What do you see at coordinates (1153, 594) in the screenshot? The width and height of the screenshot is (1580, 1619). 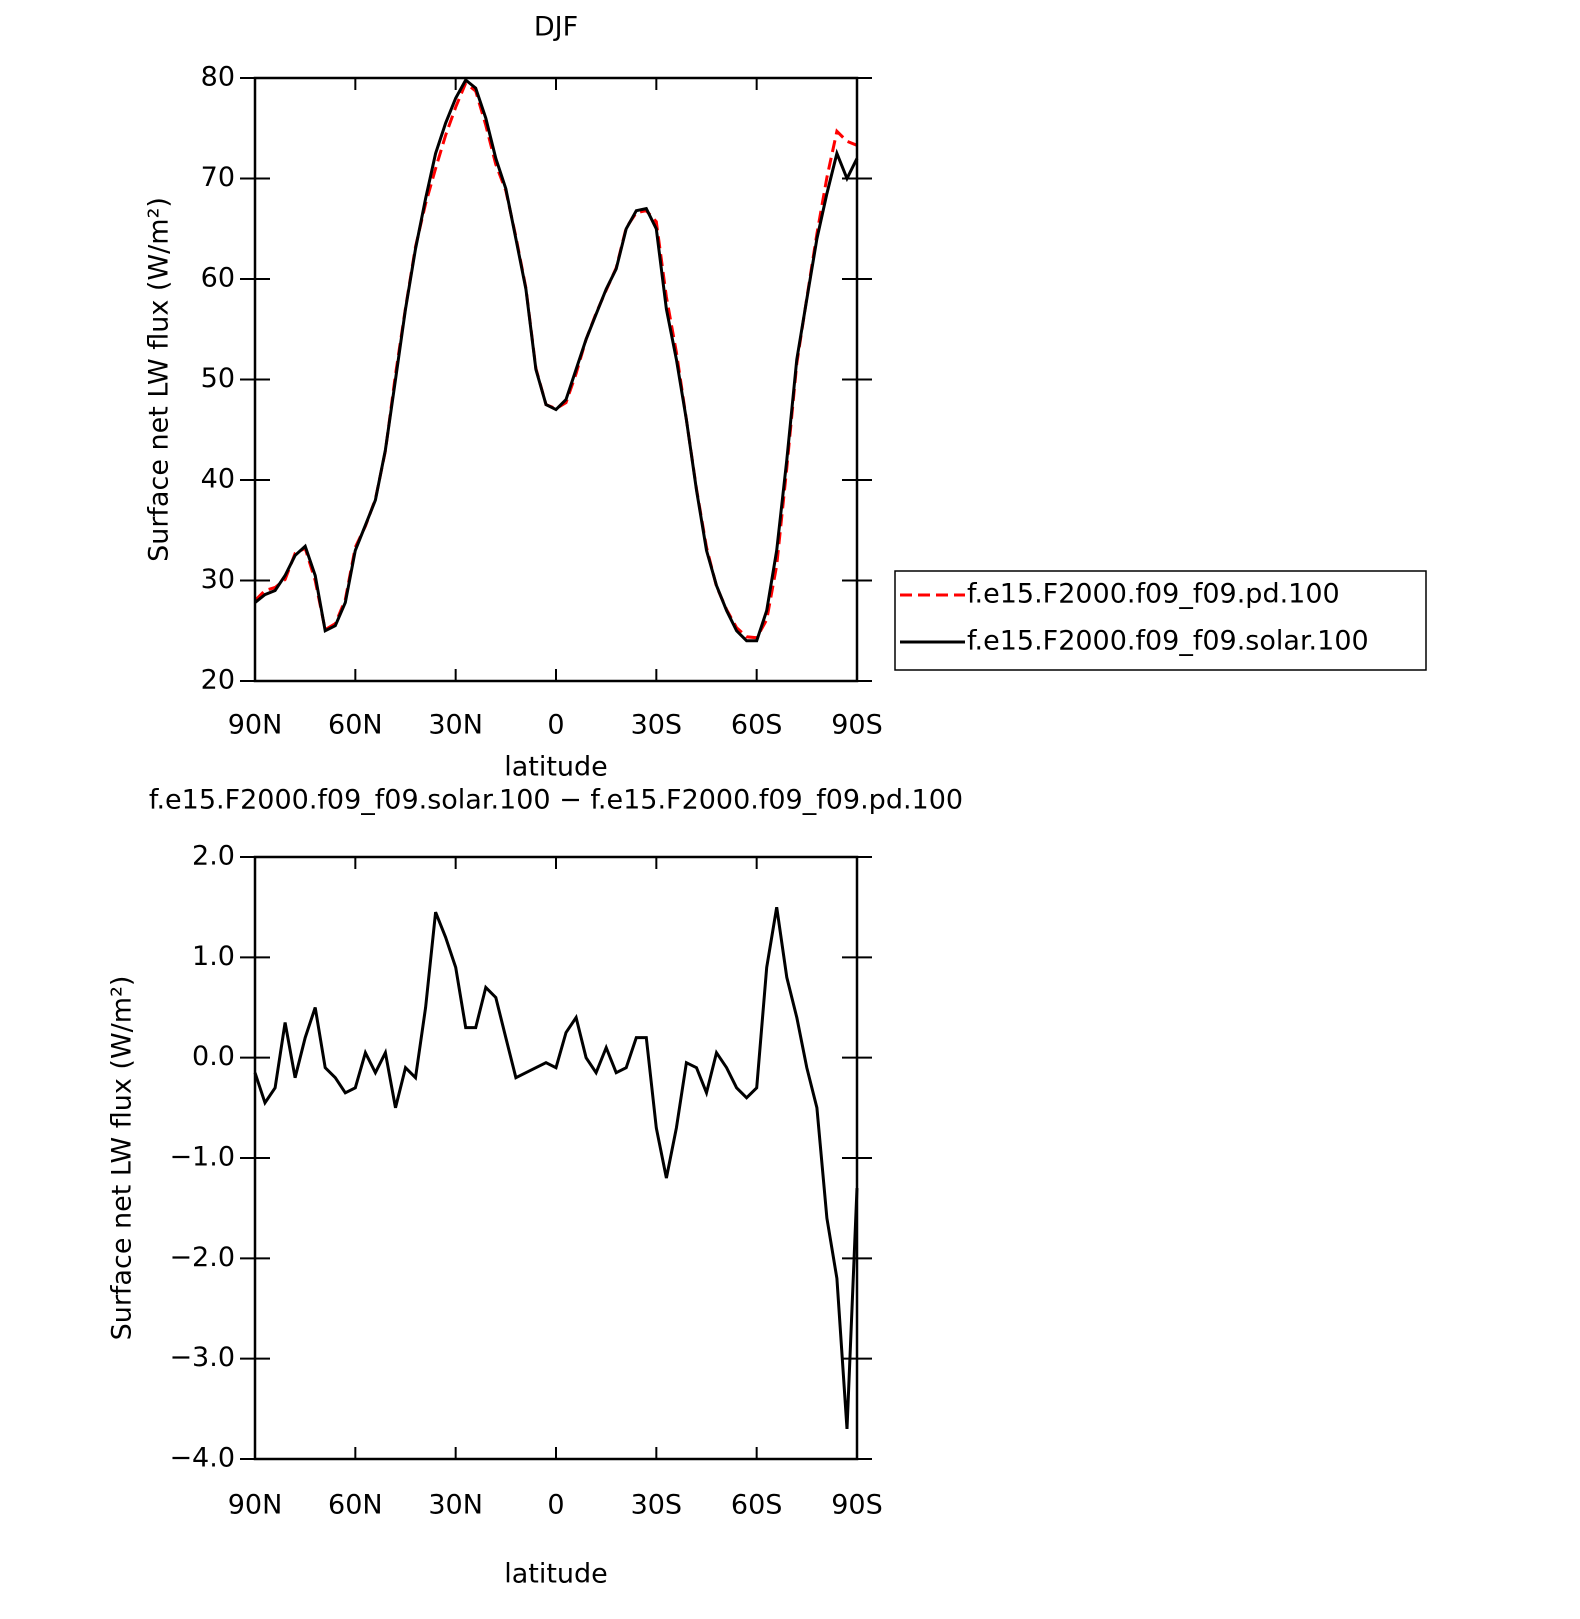 I see `legend-label: f.e15.F2000.f09_f09.pd.100` at bounding box center [1153, 594].